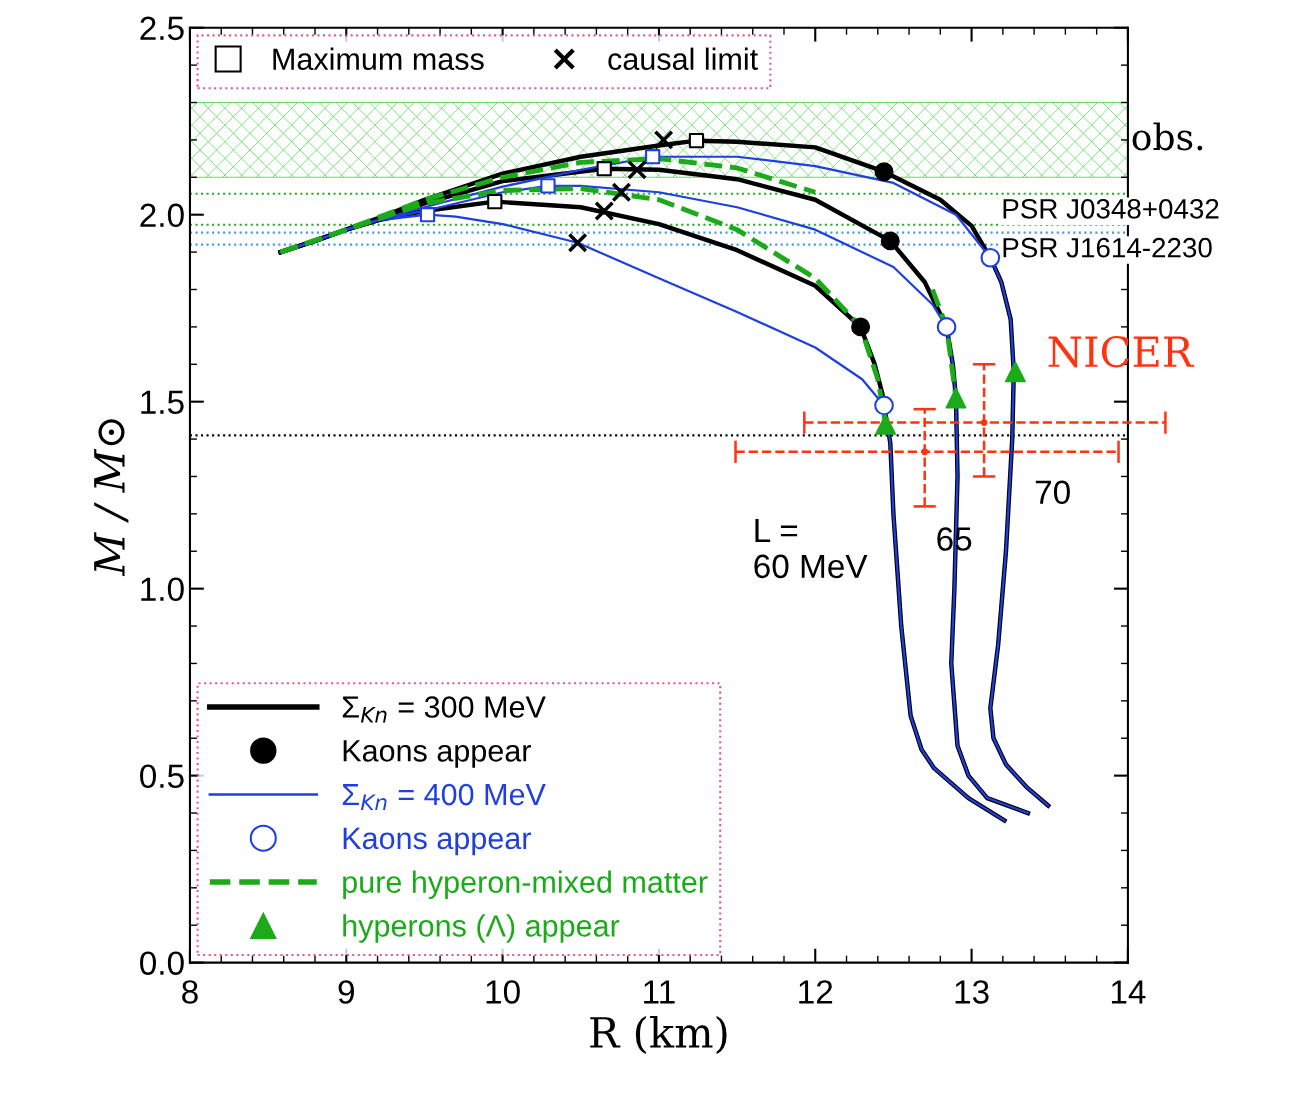 This screenshot has height=1109, width=1310. I want to click on x-tick-label: 8, so click(190, 992).